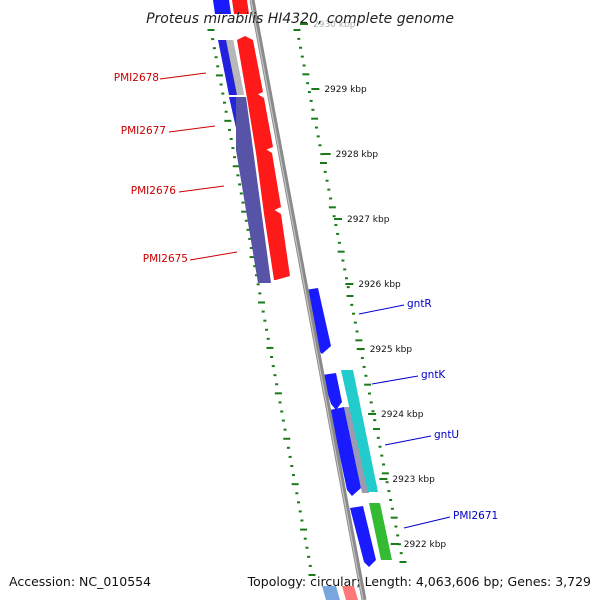 Image resolution: width=600 pixels, height=600 pixels. Describe the element at coordinates (395, 380) in the screenshot. I see `callout-gntK` at that location.